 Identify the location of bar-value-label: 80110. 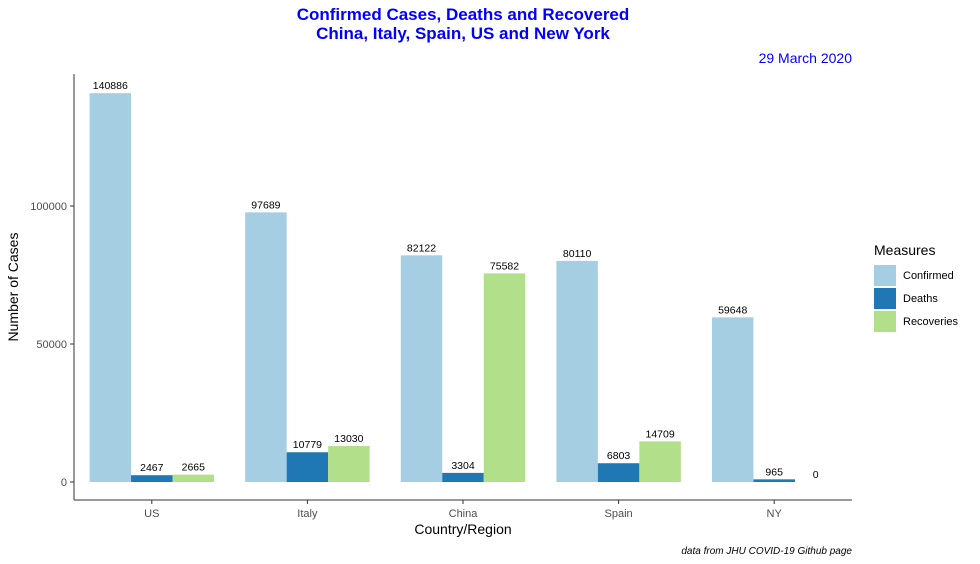
(577, 254).